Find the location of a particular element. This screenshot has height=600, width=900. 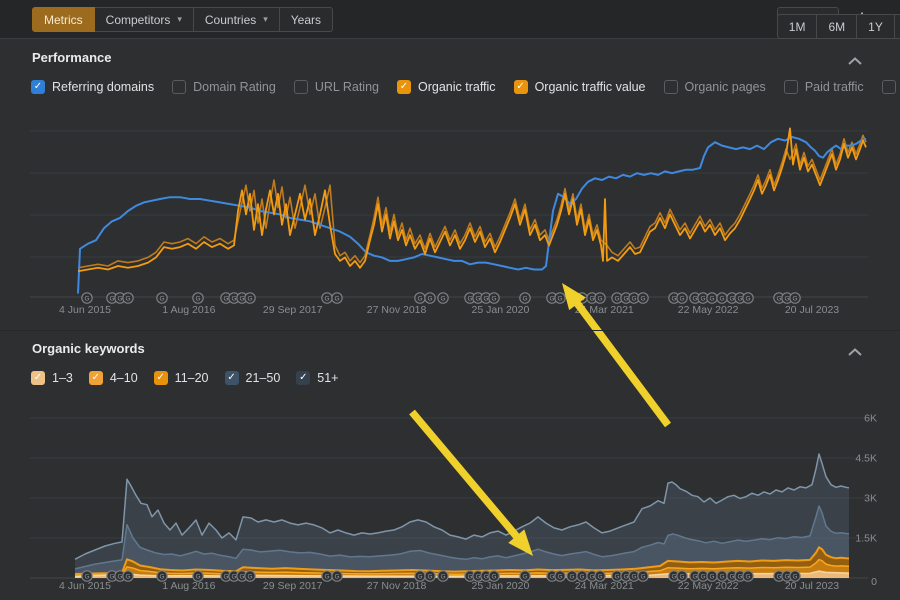

caret-down-icon: ▾ is located at coordinates (265, 19).